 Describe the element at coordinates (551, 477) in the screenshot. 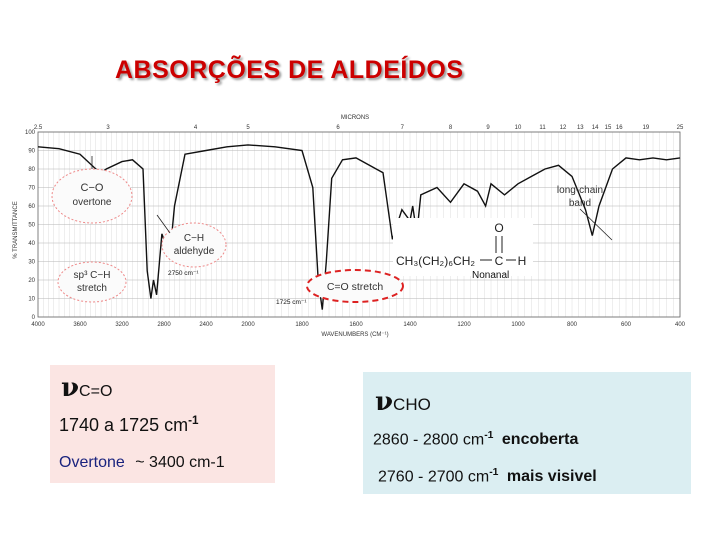

I see `cho-range-2-note: mais visivel` at that location.